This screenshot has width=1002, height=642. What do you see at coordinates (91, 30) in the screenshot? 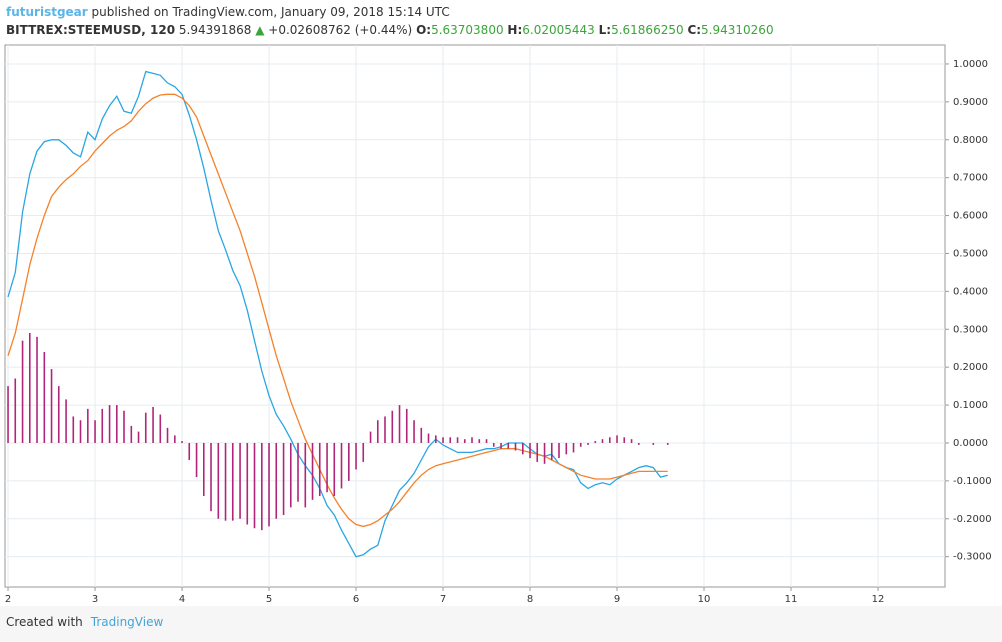
I see `symbol: BITTREX:STEEMUSD, 120` at bounding box center [91, 30].